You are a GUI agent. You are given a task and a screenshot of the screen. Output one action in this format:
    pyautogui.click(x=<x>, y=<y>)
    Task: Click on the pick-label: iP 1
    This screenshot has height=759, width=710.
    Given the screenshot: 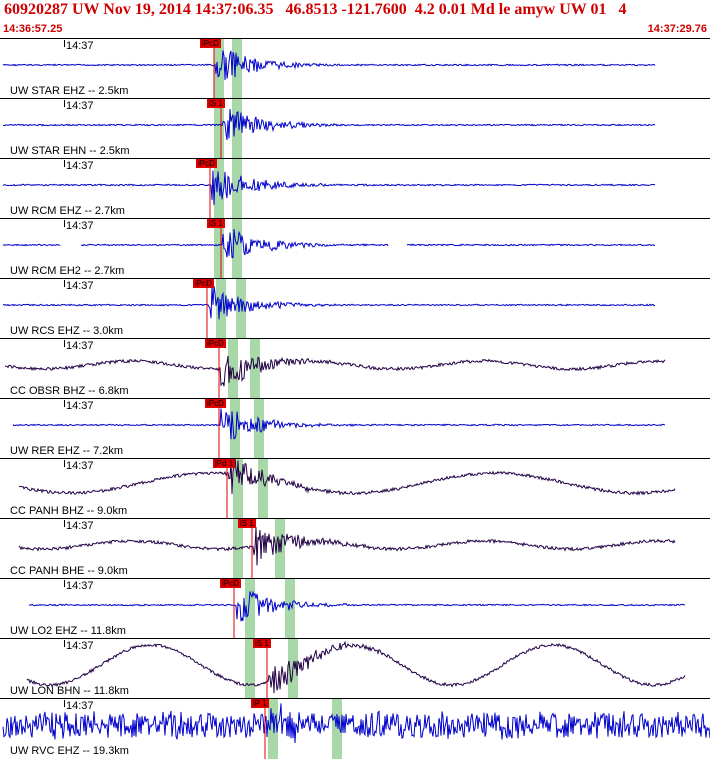 What is the action you would take?
    pyautogui.click(x=260, y=703)
    